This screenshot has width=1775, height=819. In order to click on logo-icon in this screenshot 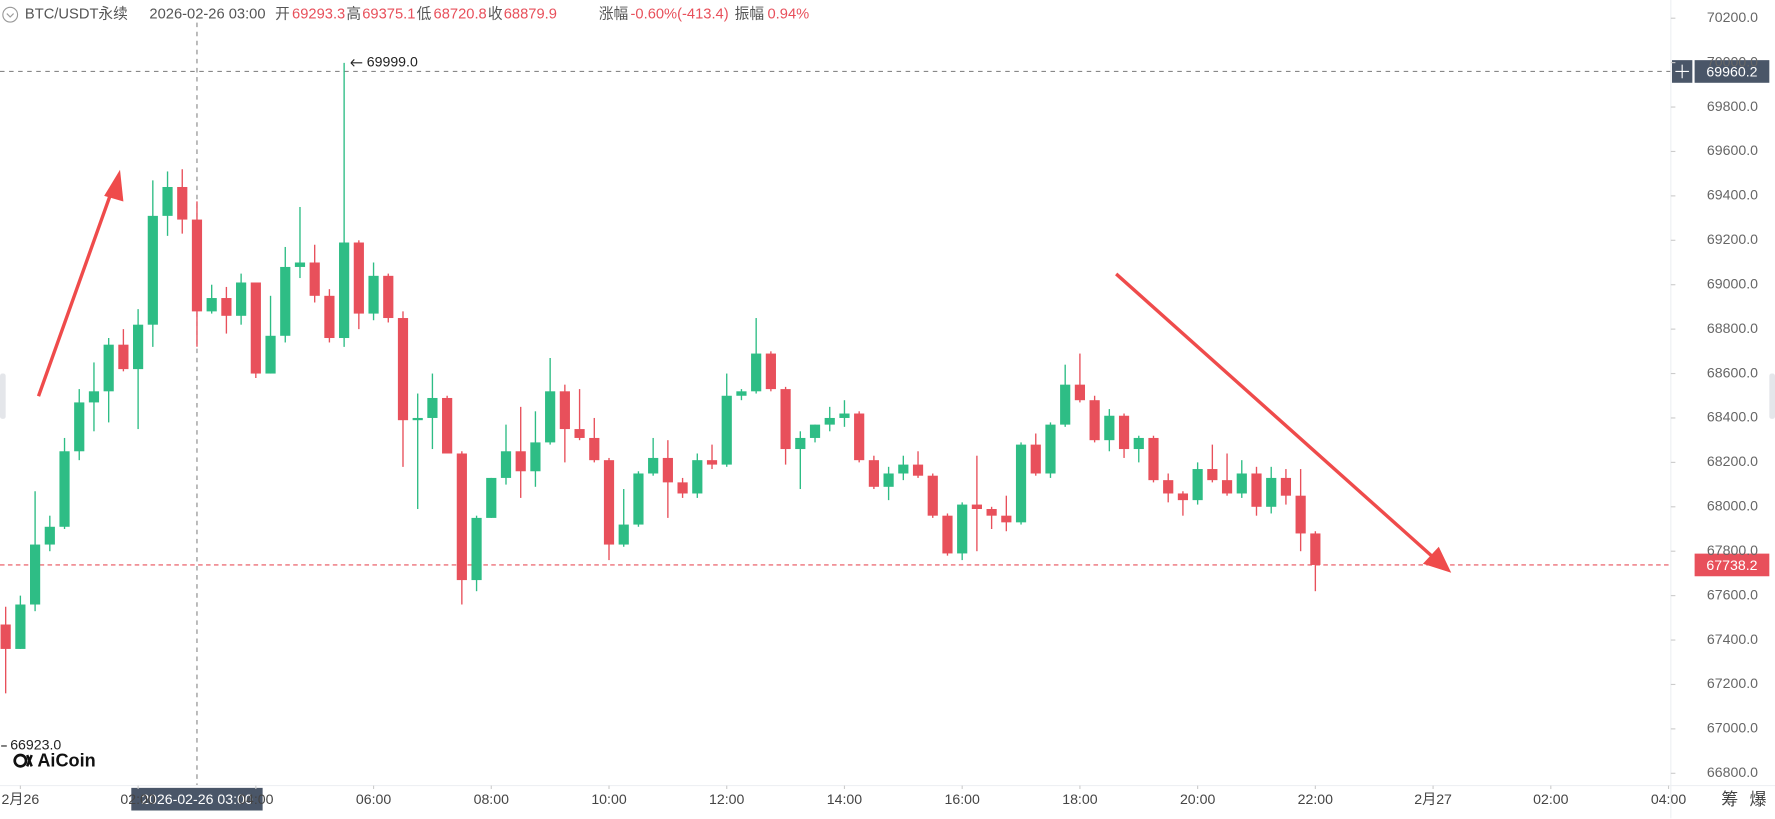, I will do `click(20, 760)`.